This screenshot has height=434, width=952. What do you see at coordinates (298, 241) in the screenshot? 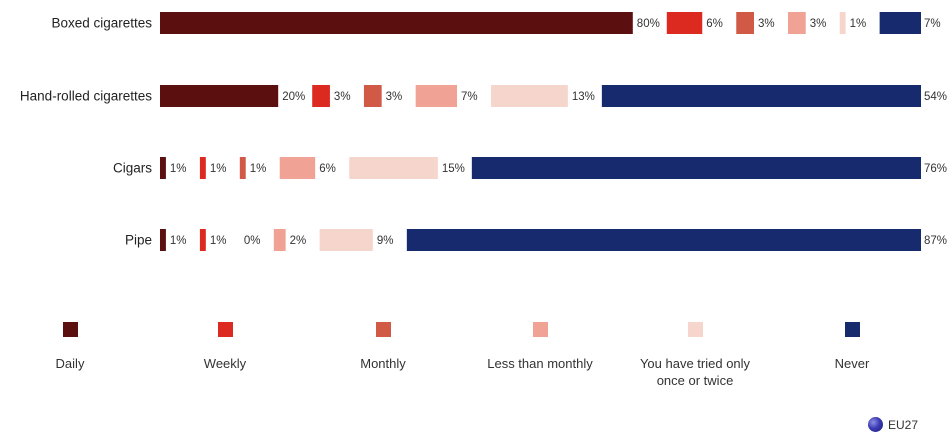
I see `value-label: 2%` at bounding box center [298, 241].